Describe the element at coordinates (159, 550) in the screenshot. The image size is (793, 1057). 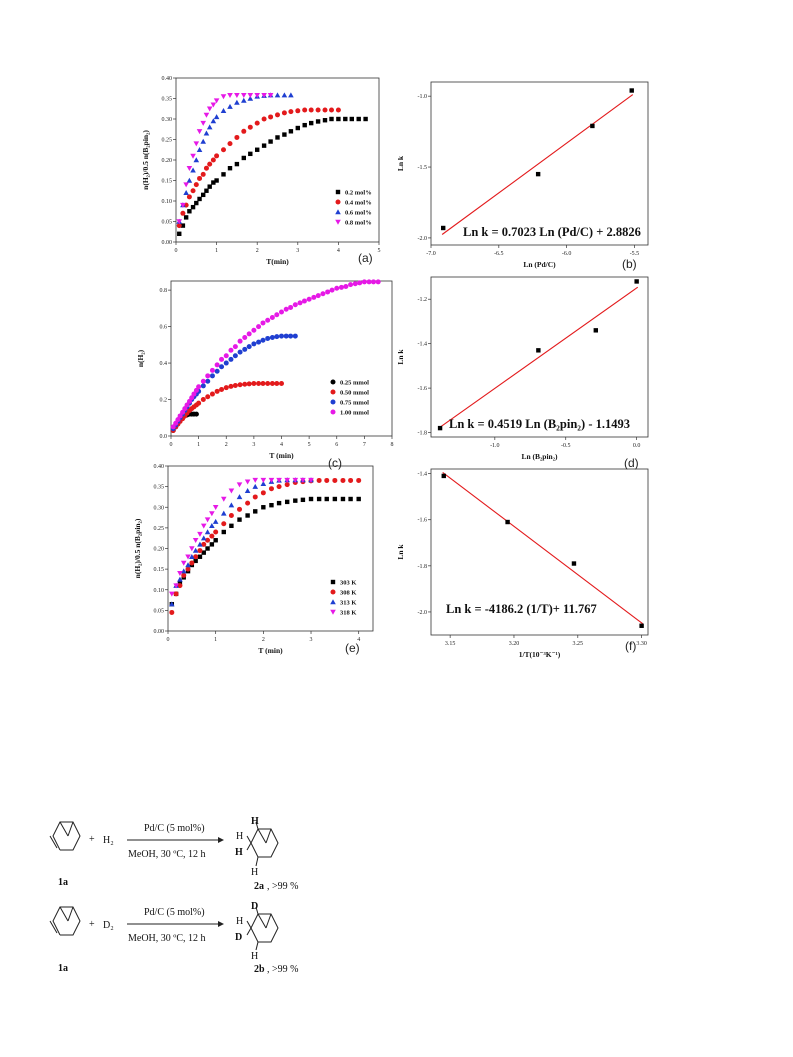
I see `y-tick-label: 0.20` at that location.